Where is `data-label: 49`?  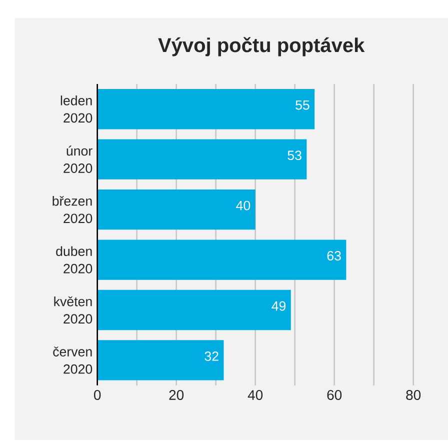
data-label: 49 is located at coordinates (279, 306).